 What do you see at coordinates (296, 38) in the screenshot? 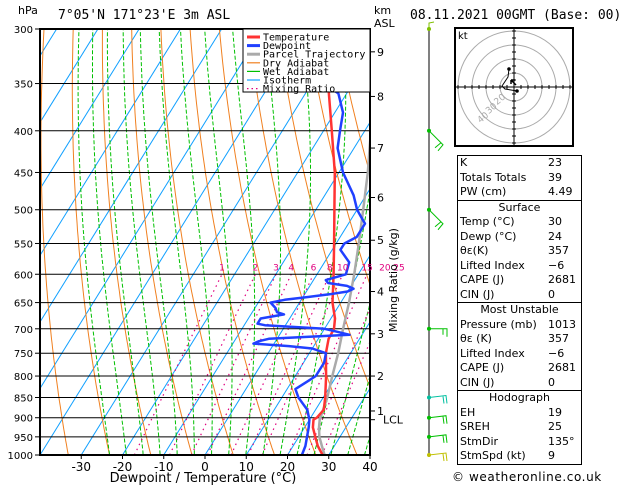
I see `legend-label: Temperature` at bounding box center [296, 38].